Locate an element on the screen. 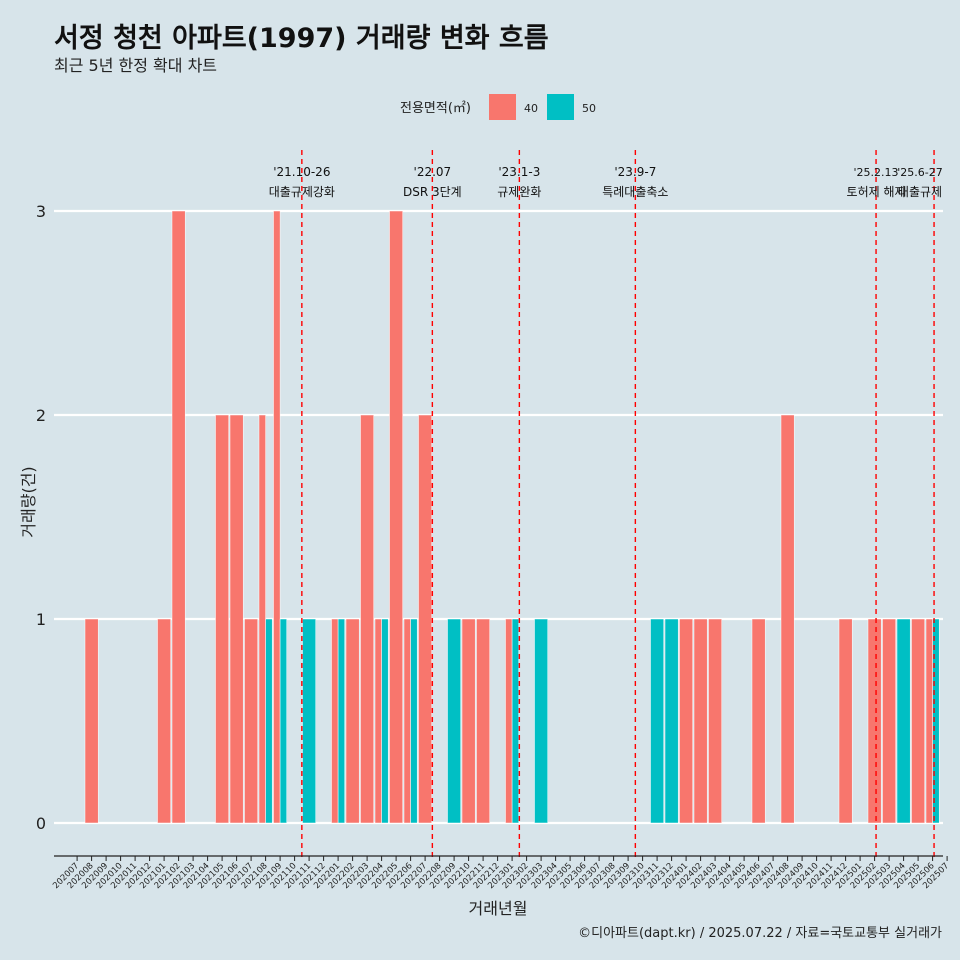 The width and height of the screenshot is (960, 960). legend: 전용면적(㎡) 40 50 is located at coordinates (498, 107).